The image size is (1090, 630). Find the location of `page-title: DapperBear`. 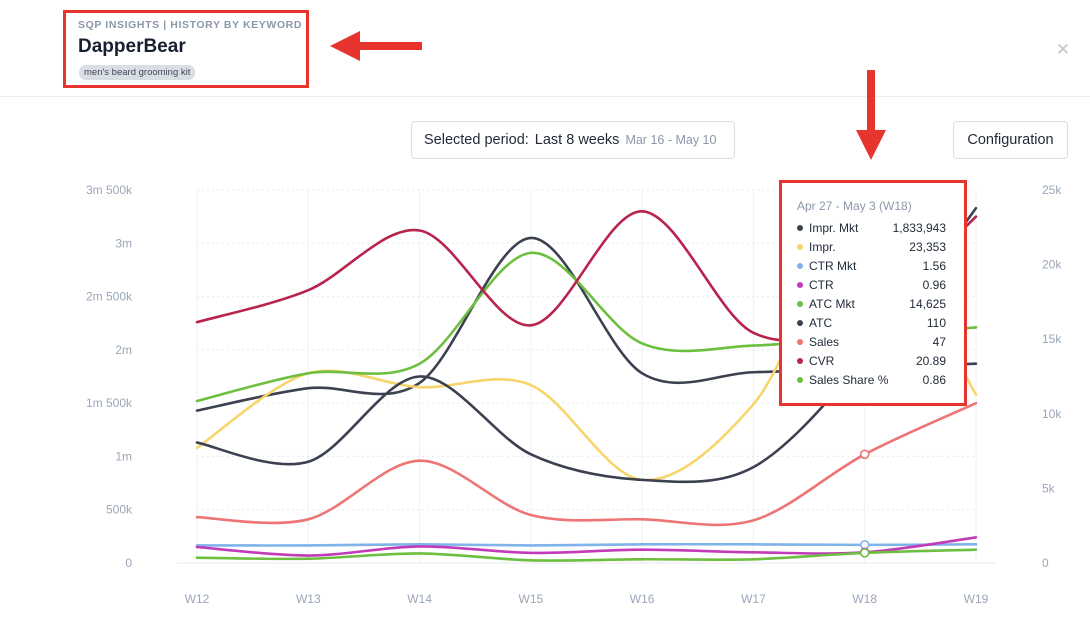

page-title: DapperBear is located at coordinates (132, 46).